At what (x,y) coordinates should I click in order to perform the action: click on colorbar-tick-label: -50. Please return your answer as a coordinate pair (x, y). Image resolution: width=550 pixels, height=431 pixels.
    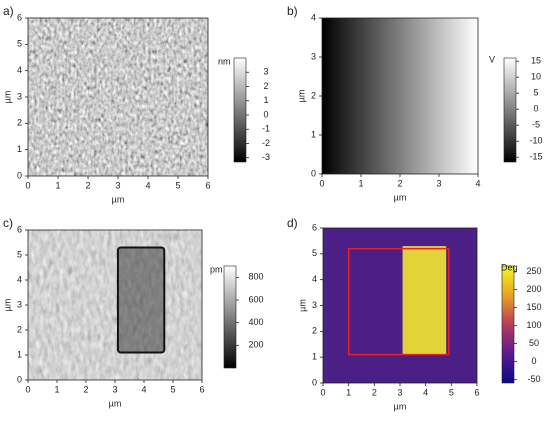
    Looking at the image, I should click on (533, 379).